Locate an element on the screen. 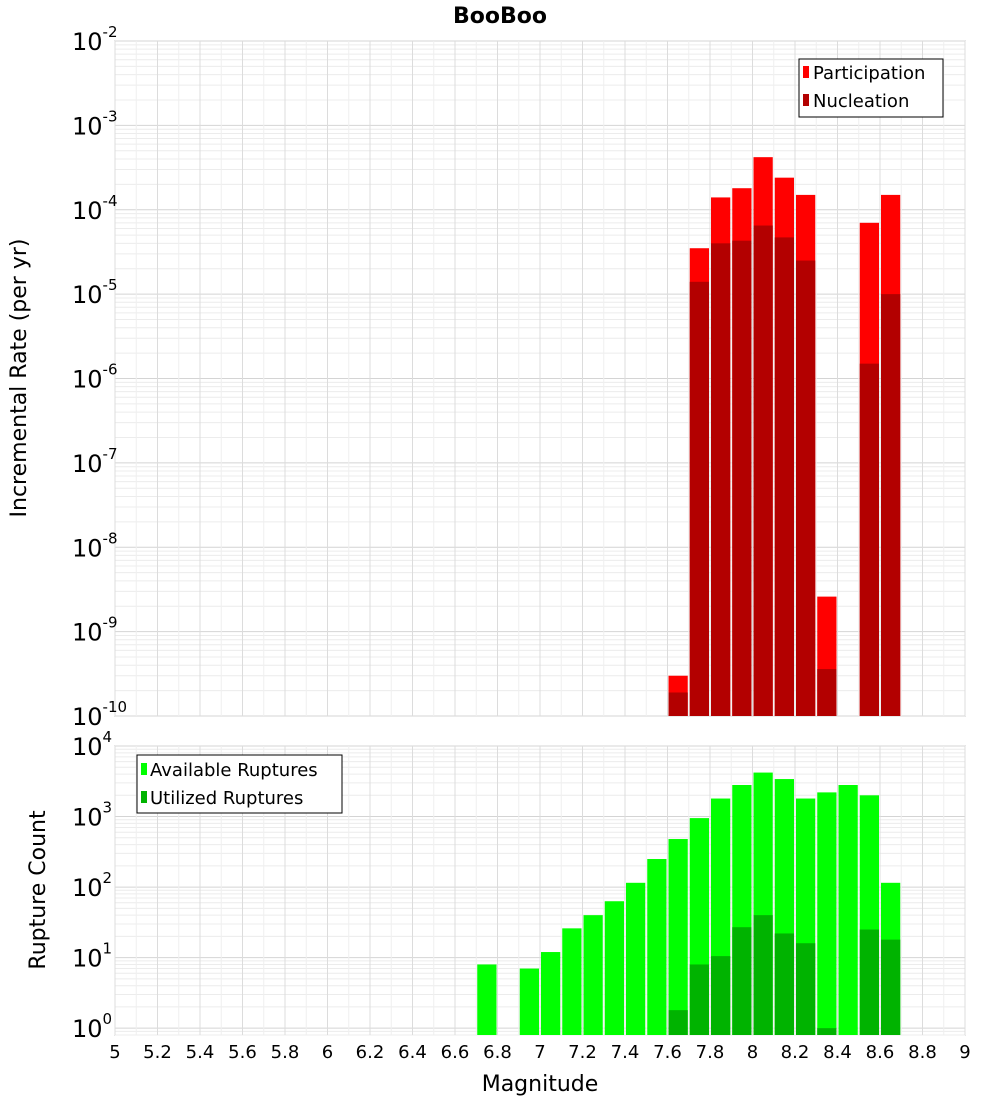  bottom-y-tick-label: 10⁰ is located at coordinates (92, 1026).